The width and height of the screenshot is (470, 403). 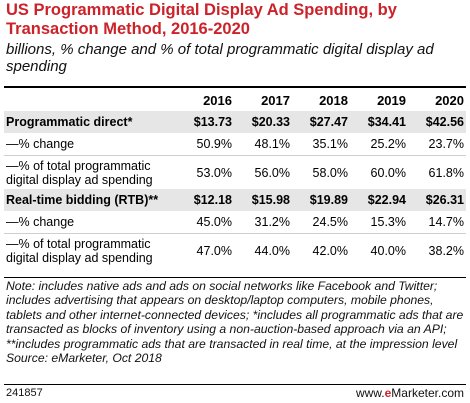 I want to click on table-cell: 24.5%, so click(x=321, y=222).